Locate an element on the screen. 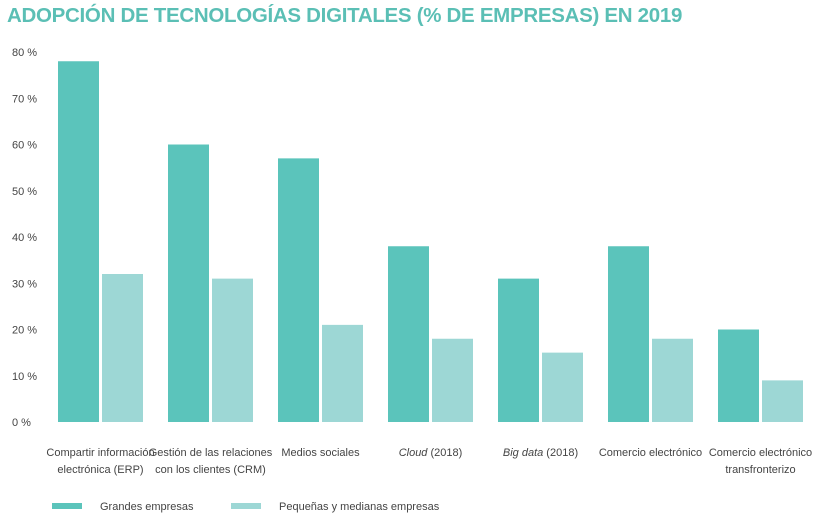 Image resolution: width=826 pixels, height=523 pixels. category-label: electrónica (ERP) is located at coordinates (100, 470).